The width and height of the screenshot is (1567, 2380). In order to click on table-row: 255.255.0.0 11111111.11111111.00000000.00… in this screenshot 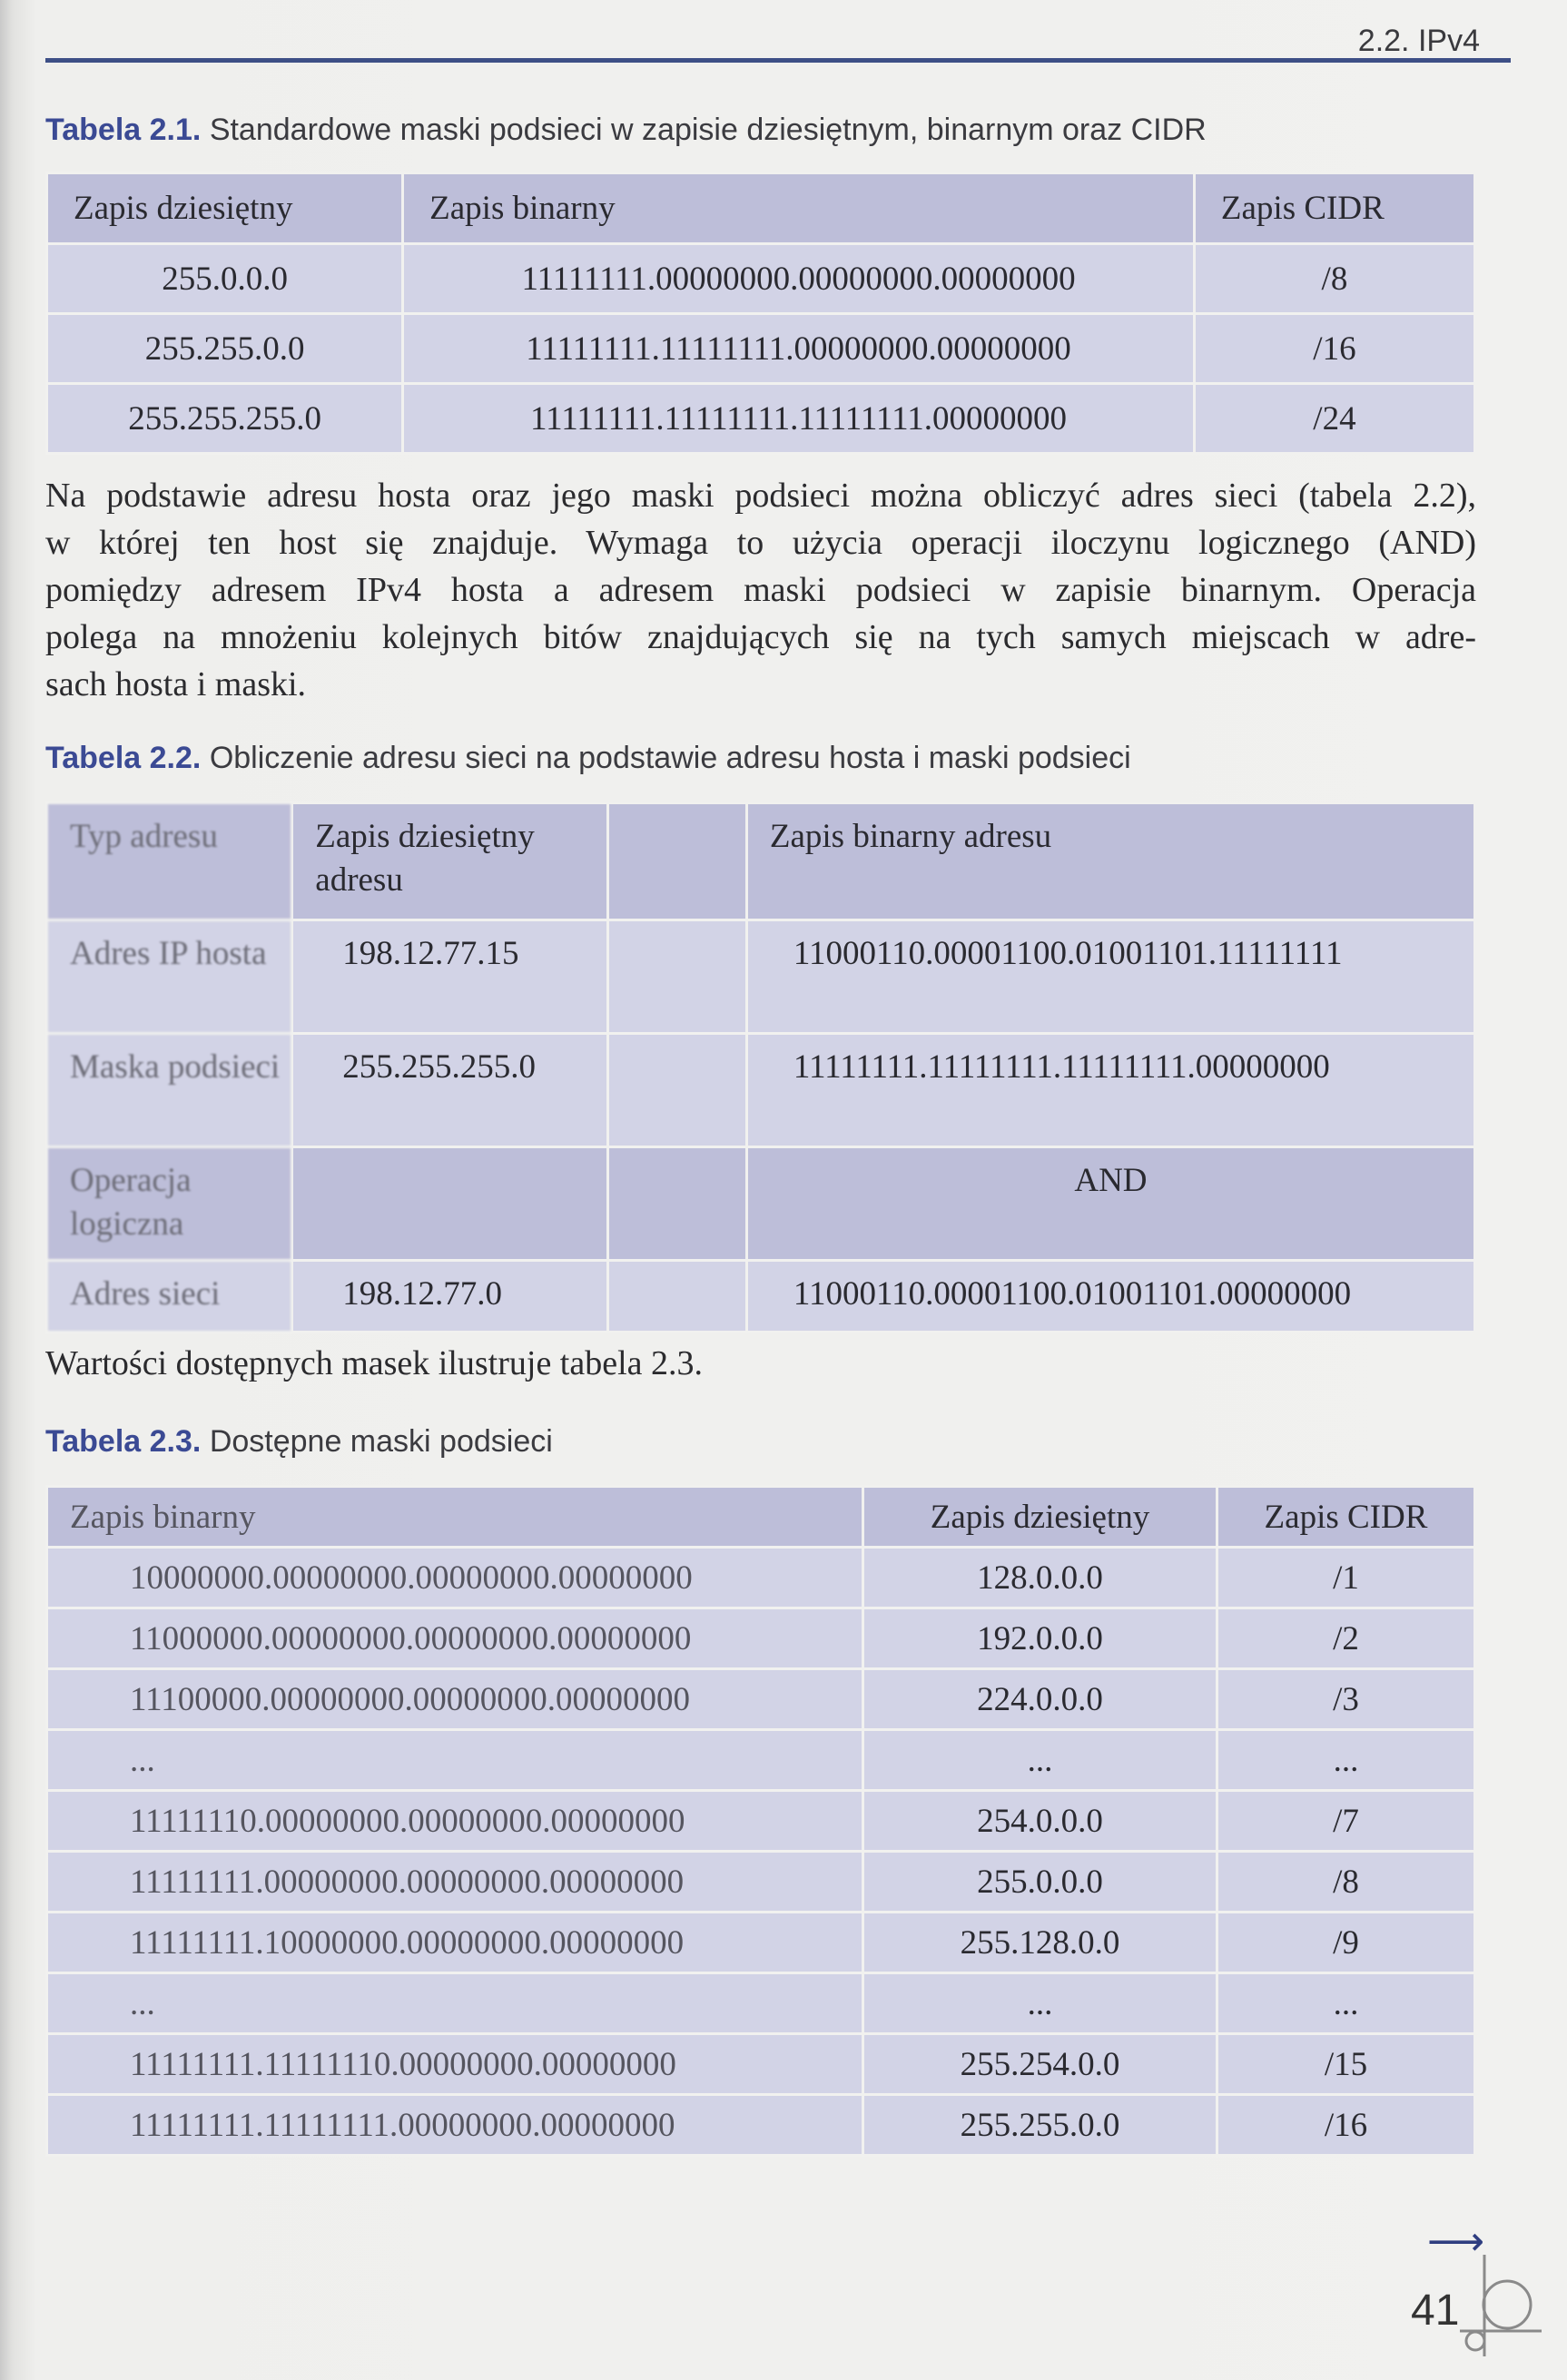, I will do `click(760, 348)`.